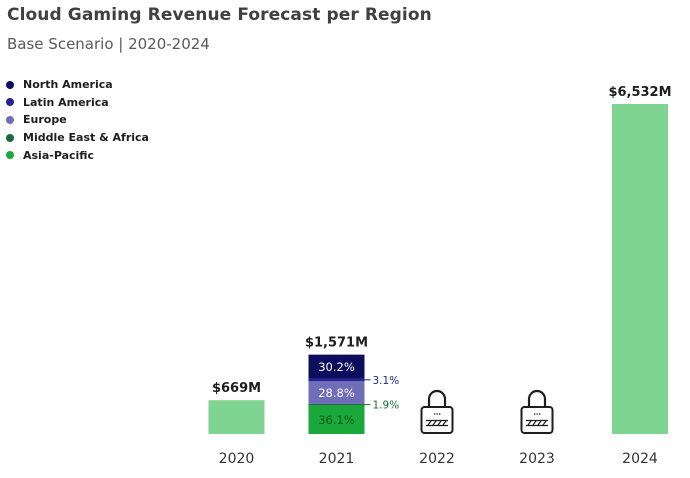 Image resolution: width=690 pixels, height=478 pixels. Describe the element at coordinates (236, 417) in the screenshot. I see `bar-2020` at that location.